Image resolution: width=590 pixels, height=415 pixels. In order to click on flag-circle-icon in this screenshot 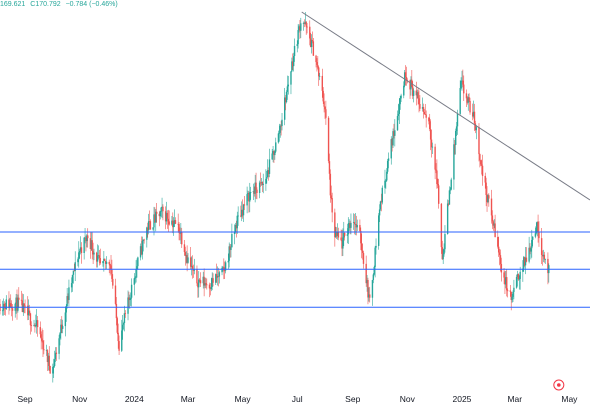, I will do `click(559, 385)`.